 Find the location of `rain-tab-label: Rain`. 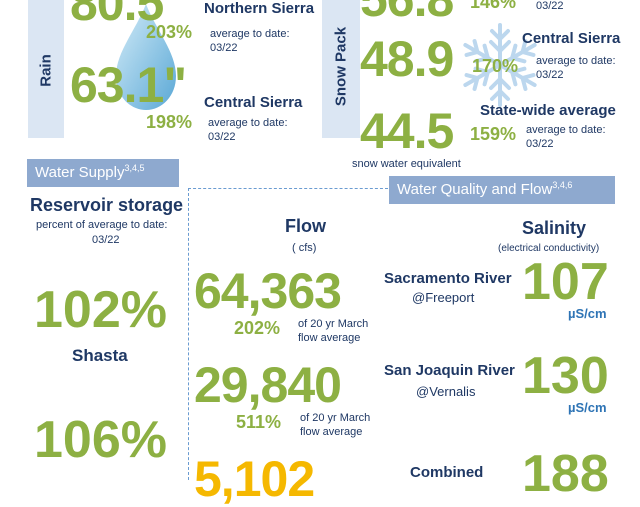

rain-tab-label: Rain is located at coordinates (46, 70).